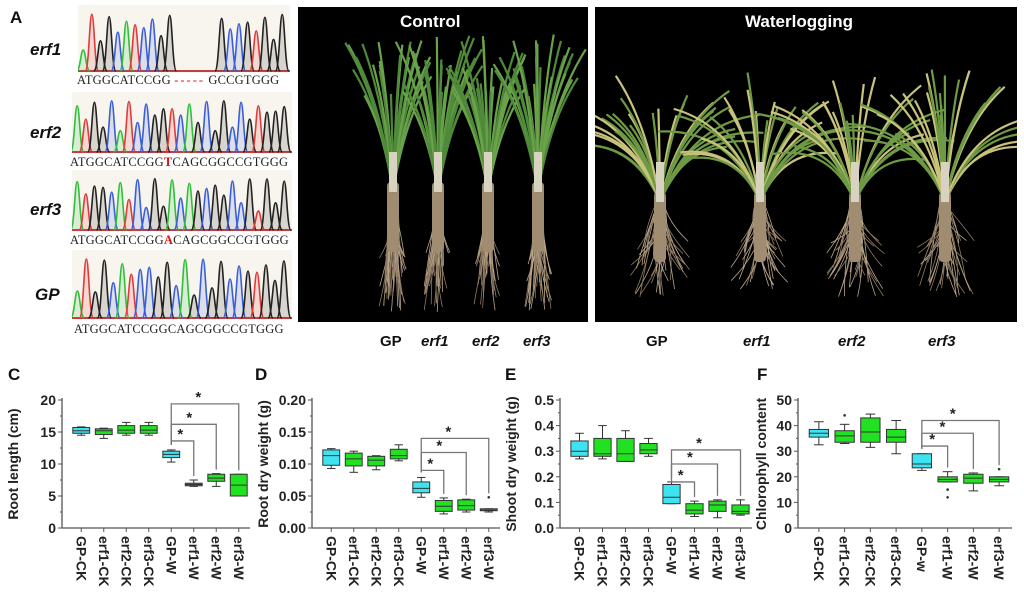 The height and width of the screenshot is (593, 1024). Describe the element at coordinates (740, 509) in the screenshot. I see `box-erf3-W` at that location.